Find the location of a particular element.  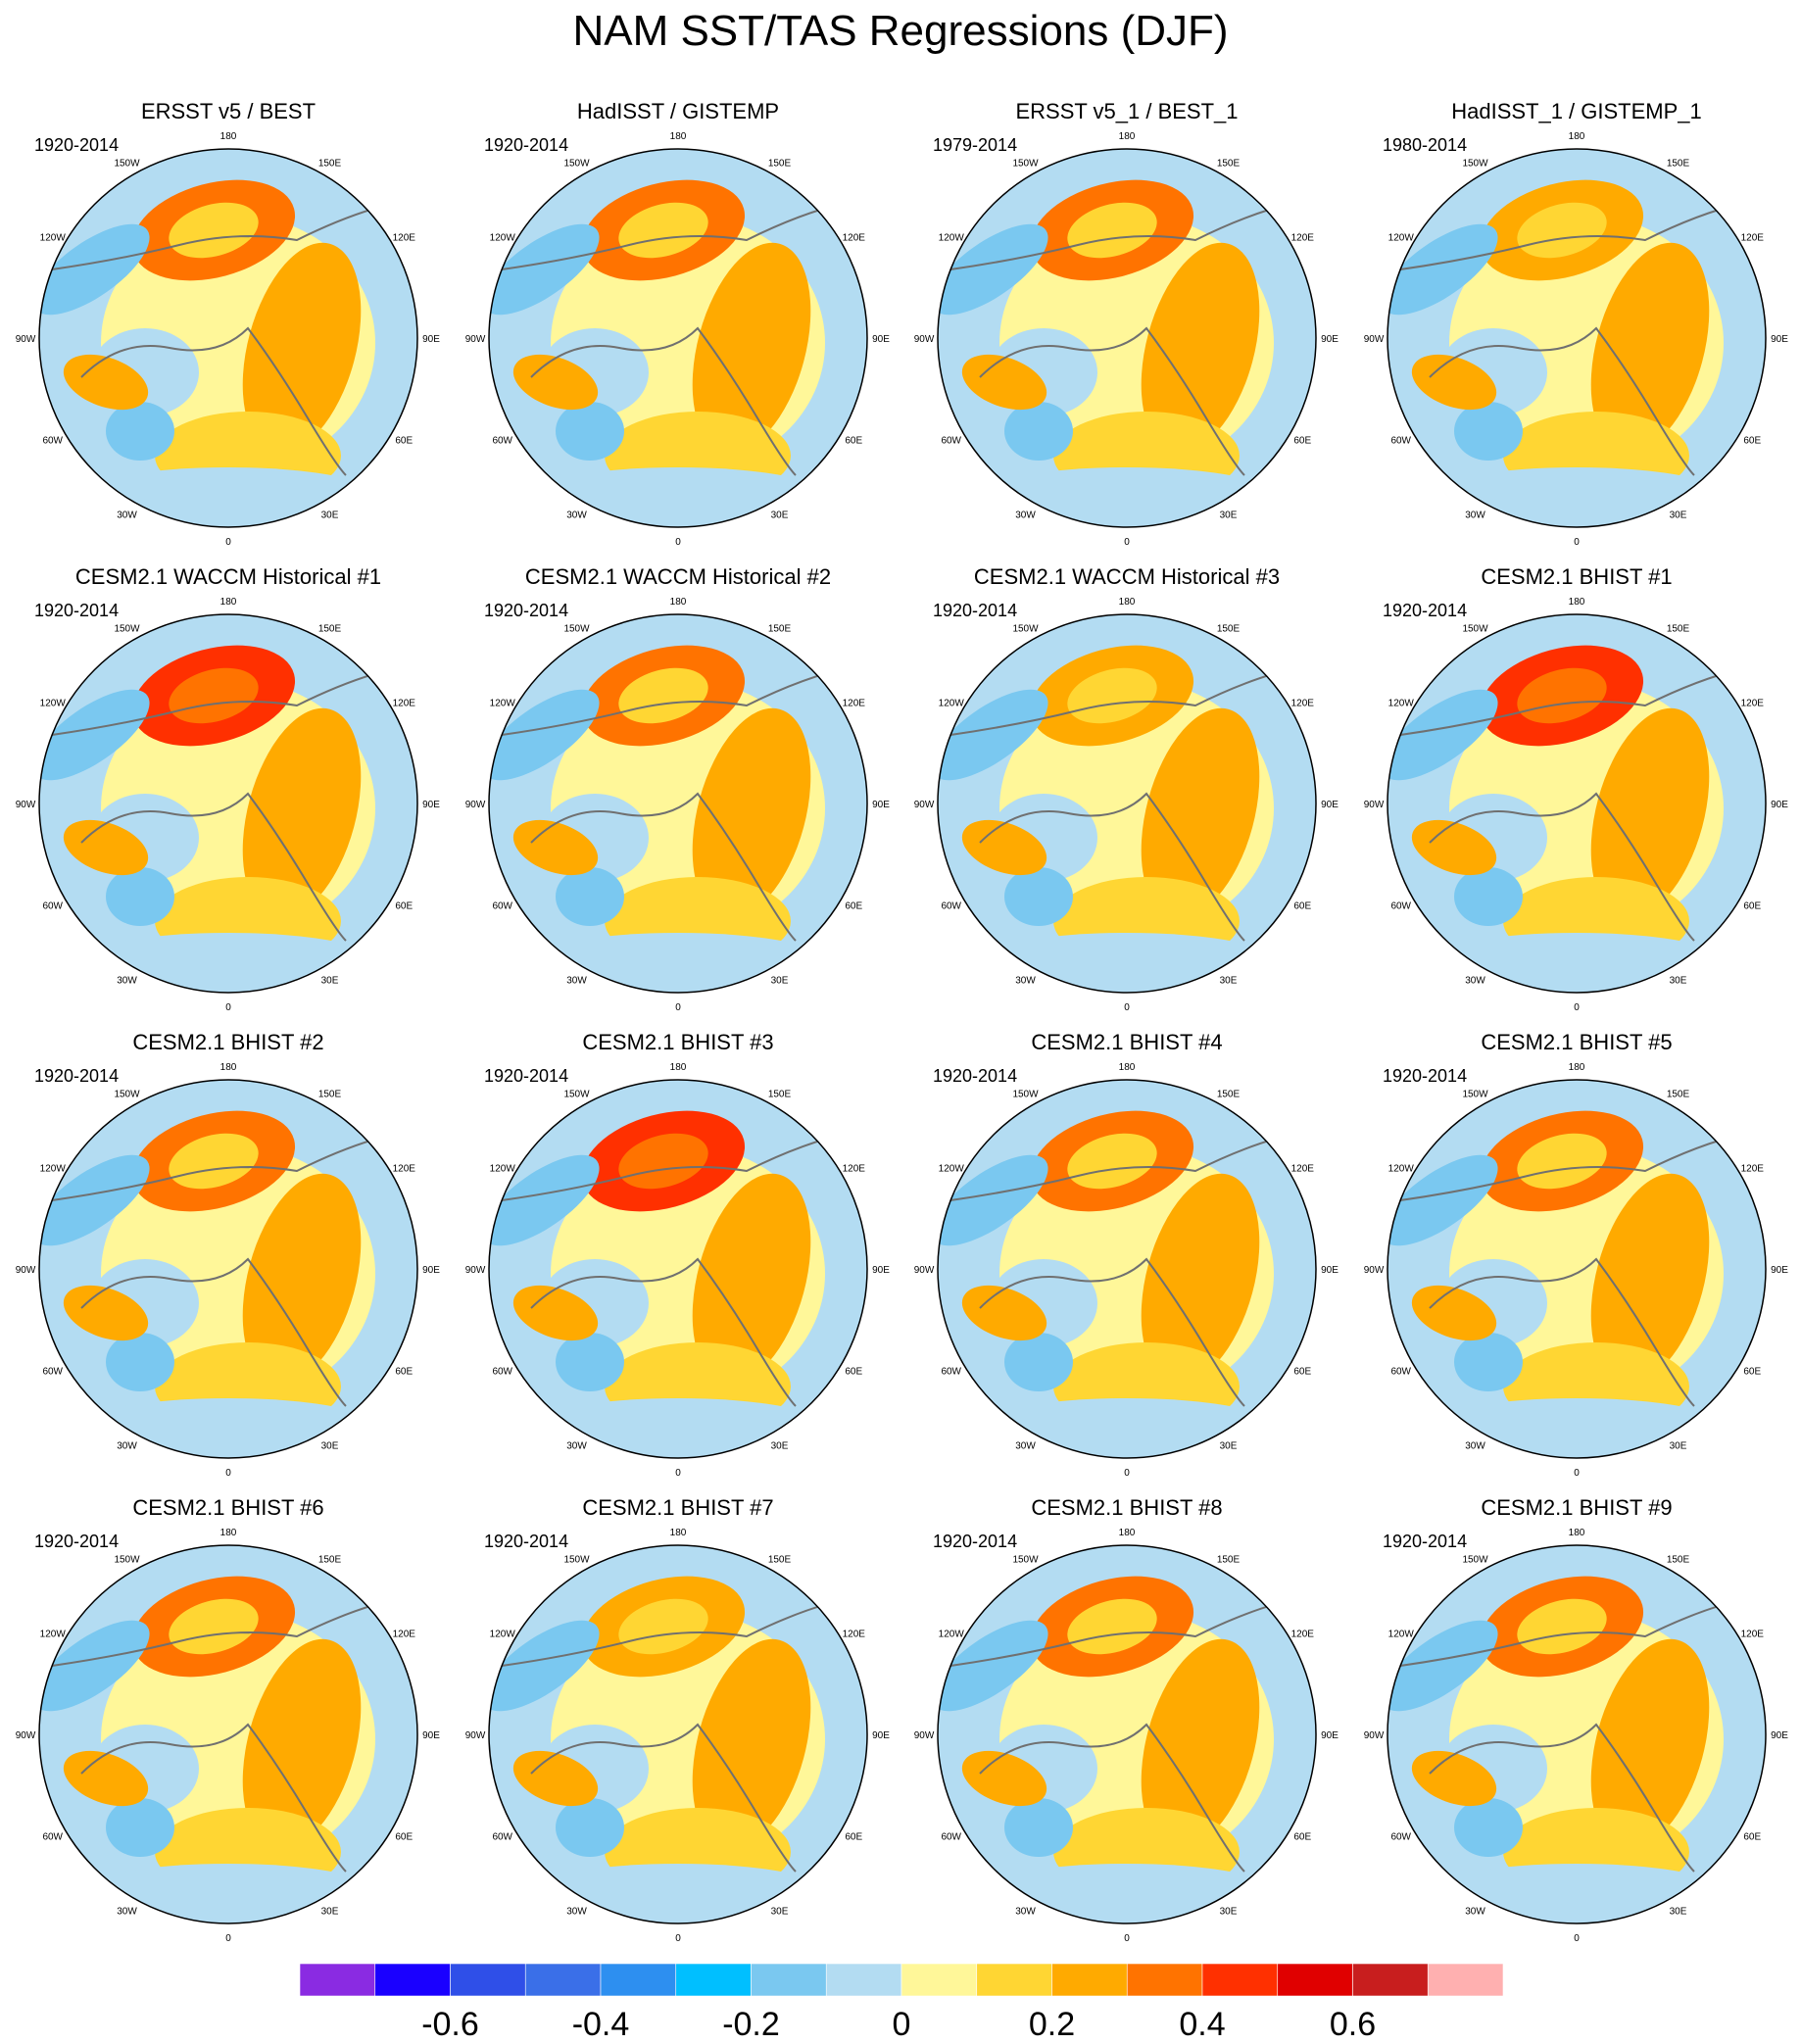

panel-title: ERSST v5_1 / BEST_1 is located at coordinates (1126, 111).